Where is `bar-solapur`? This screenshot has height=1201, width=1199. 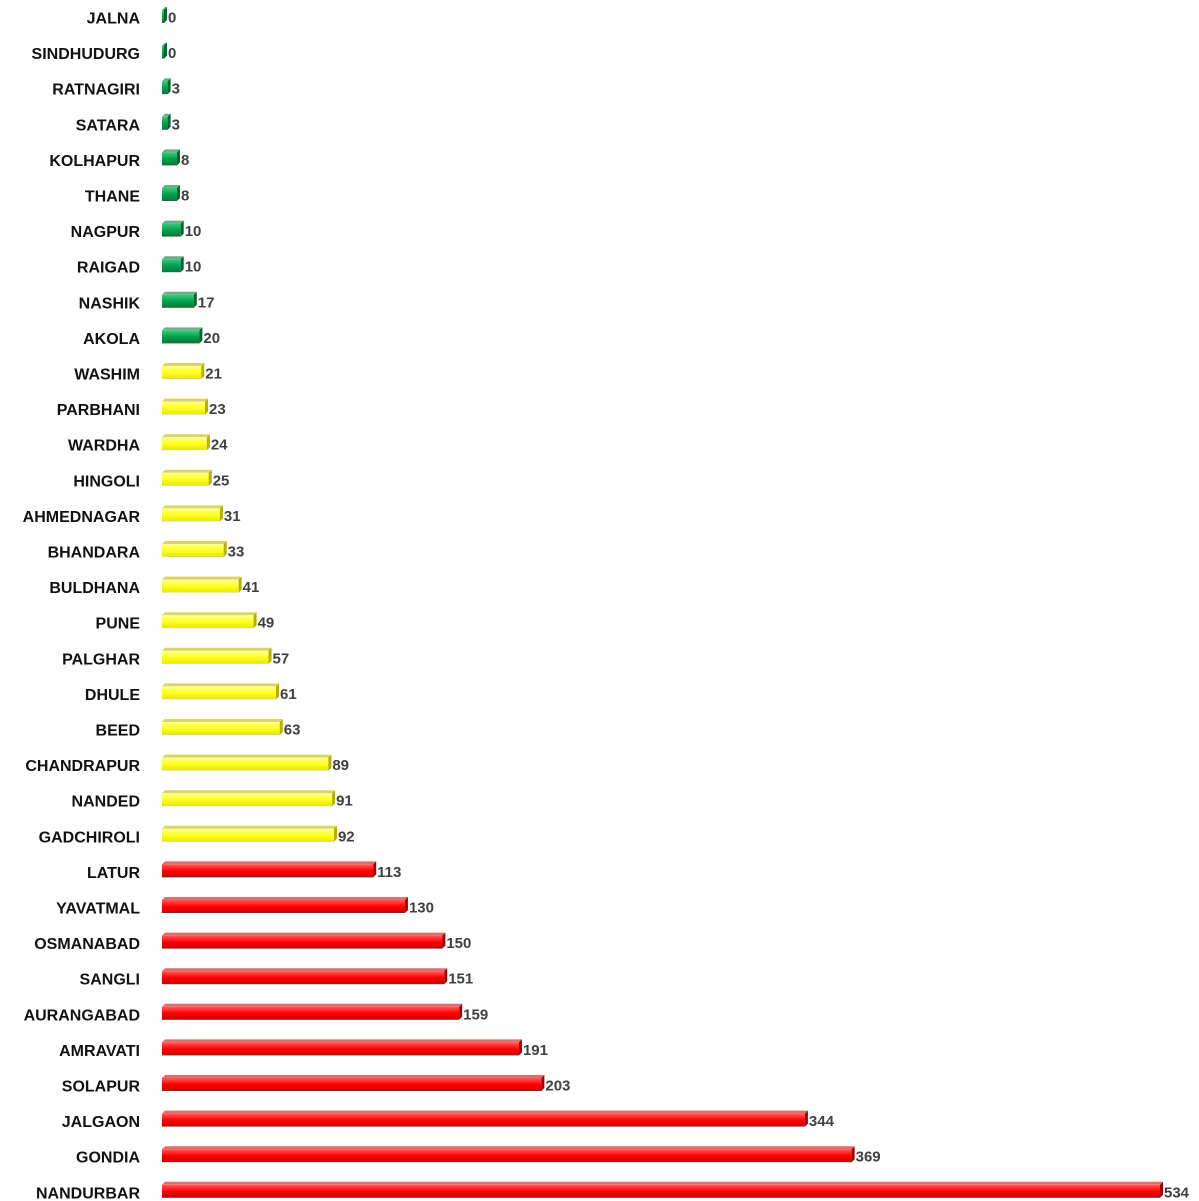
bar-solapur is located at coordinates (353, 1083).